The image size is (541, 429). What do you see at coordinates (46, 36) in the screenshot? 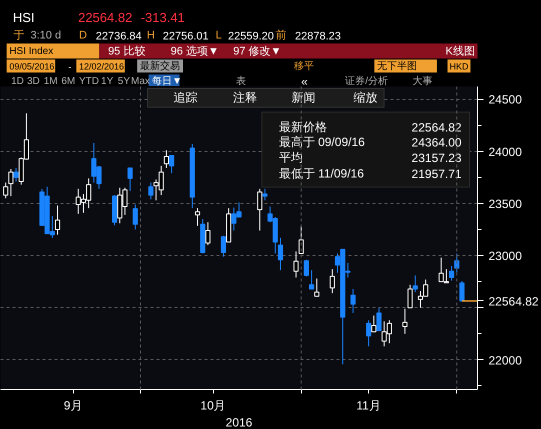
I see `text: 3:10 d` at bounding box center [46, 36].